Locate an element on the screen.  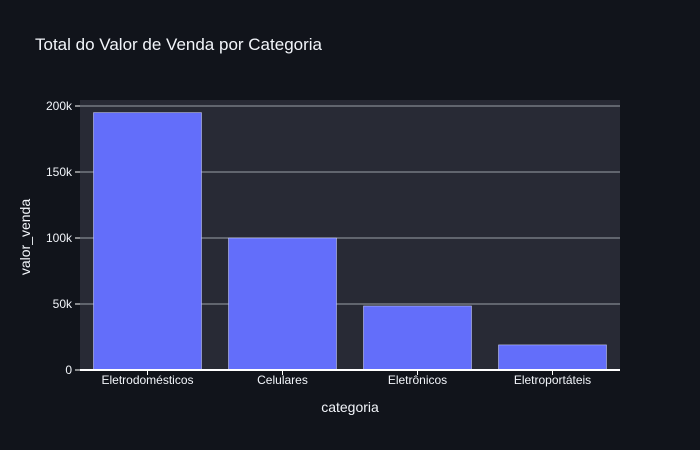
y-axis-ticks: 0 50k 100k 150k 200k is located at coordinates (63, 238).